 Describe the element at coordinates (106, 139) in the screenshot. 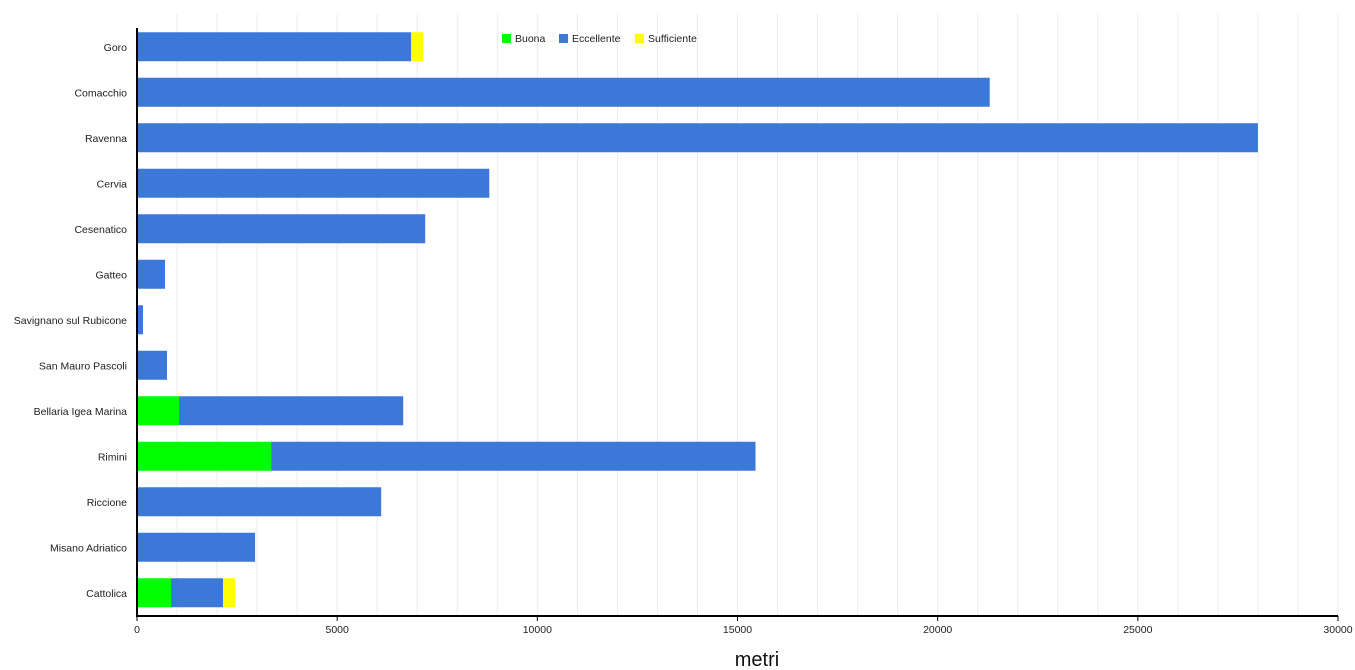

I see `category-label: Ravenna` at that location.